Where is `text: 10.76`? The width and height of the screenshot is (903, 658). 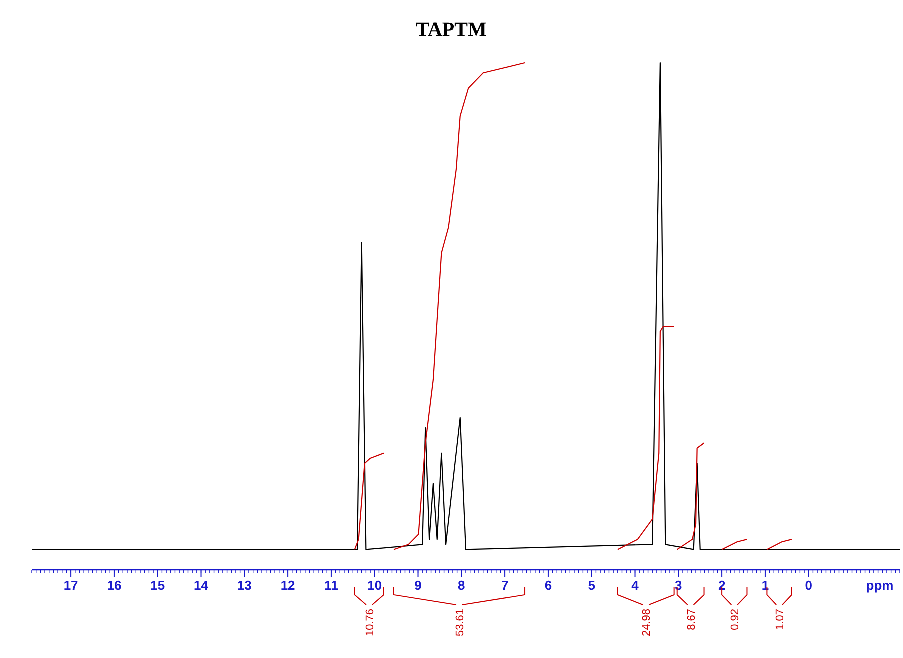
text: 10.76 is located at coordinates (370, 623).